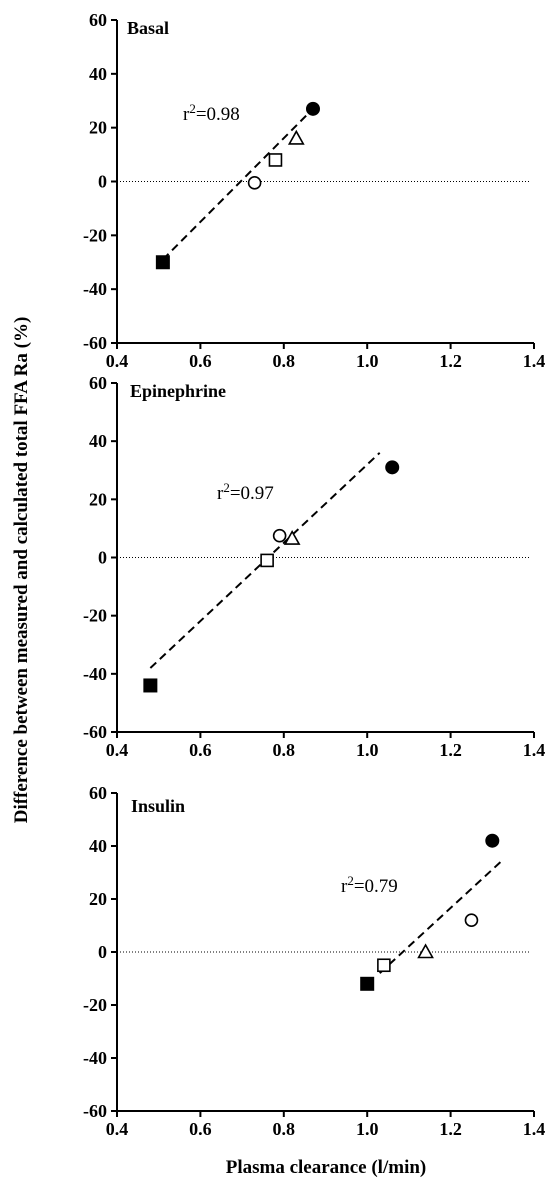 The width and height of the screenshot is (549, 1183). Describe the element at coordinates (148, 28) in the screenshot. I see `panel-title: Basal` at that location.